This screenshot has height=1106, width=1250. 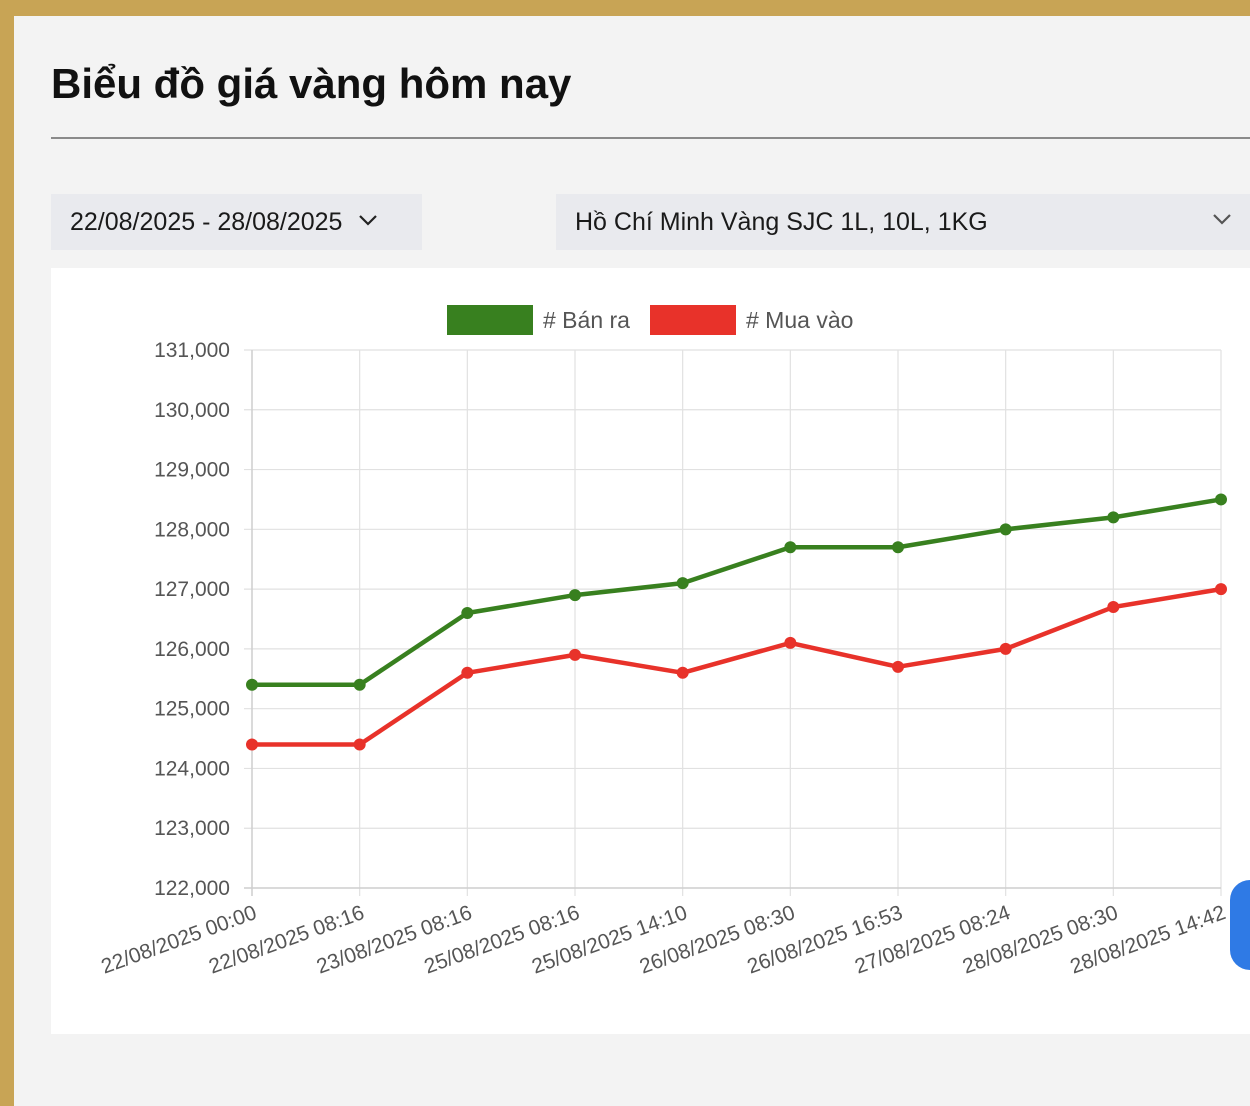 I want to click on y-tick-label: 122,000, so click(x=192, y=888).